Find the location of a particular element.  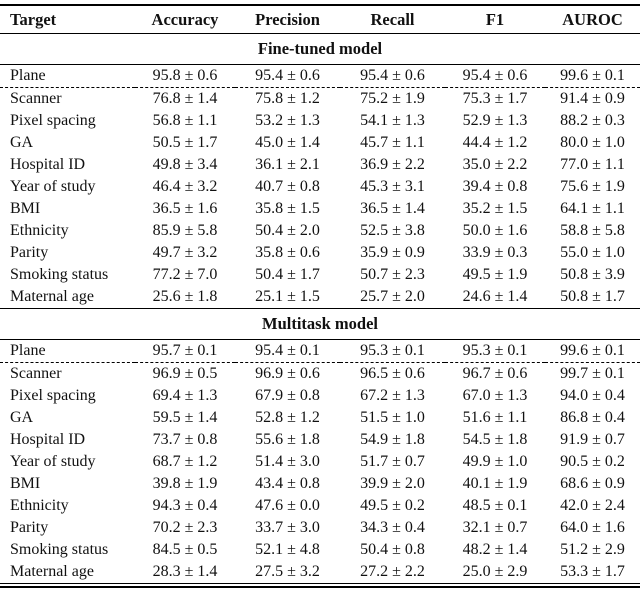

value-cell-recall: 54.9 ± 1.8 is located at coordinates (392, 439).